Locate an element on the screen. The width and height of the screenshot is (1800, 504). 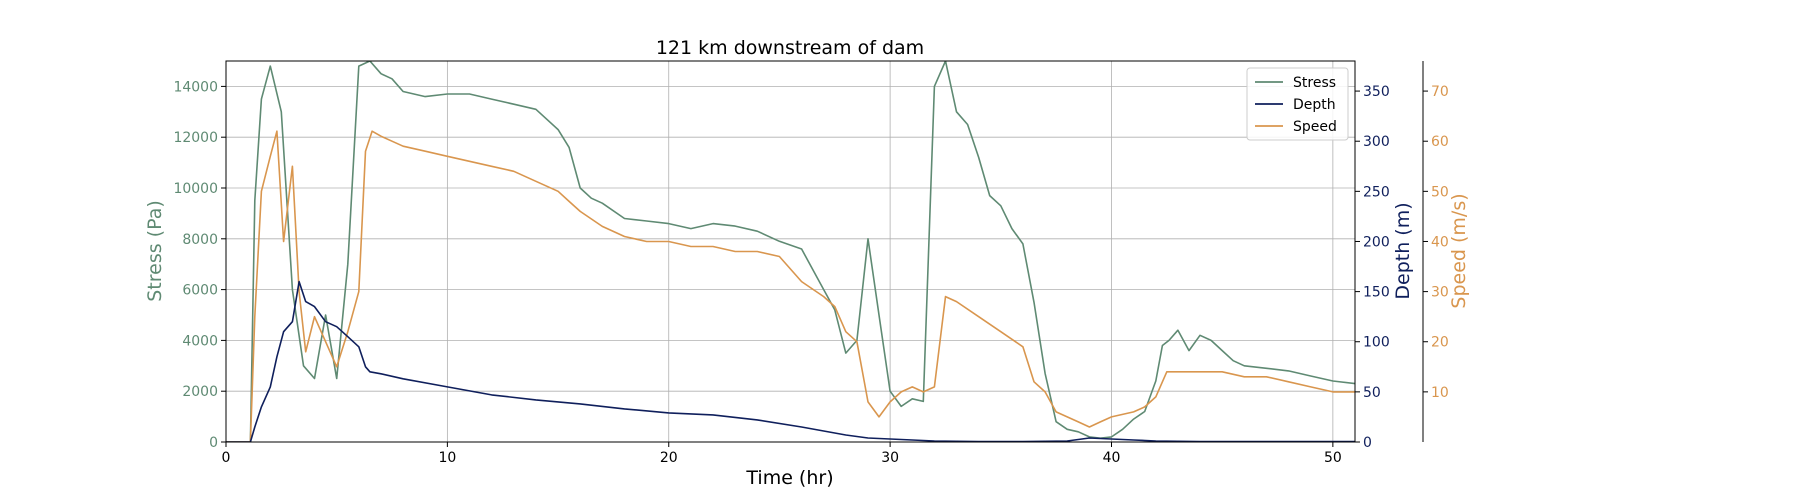
x-axis-label: Time (hr) is located at coordinates (789, 478).